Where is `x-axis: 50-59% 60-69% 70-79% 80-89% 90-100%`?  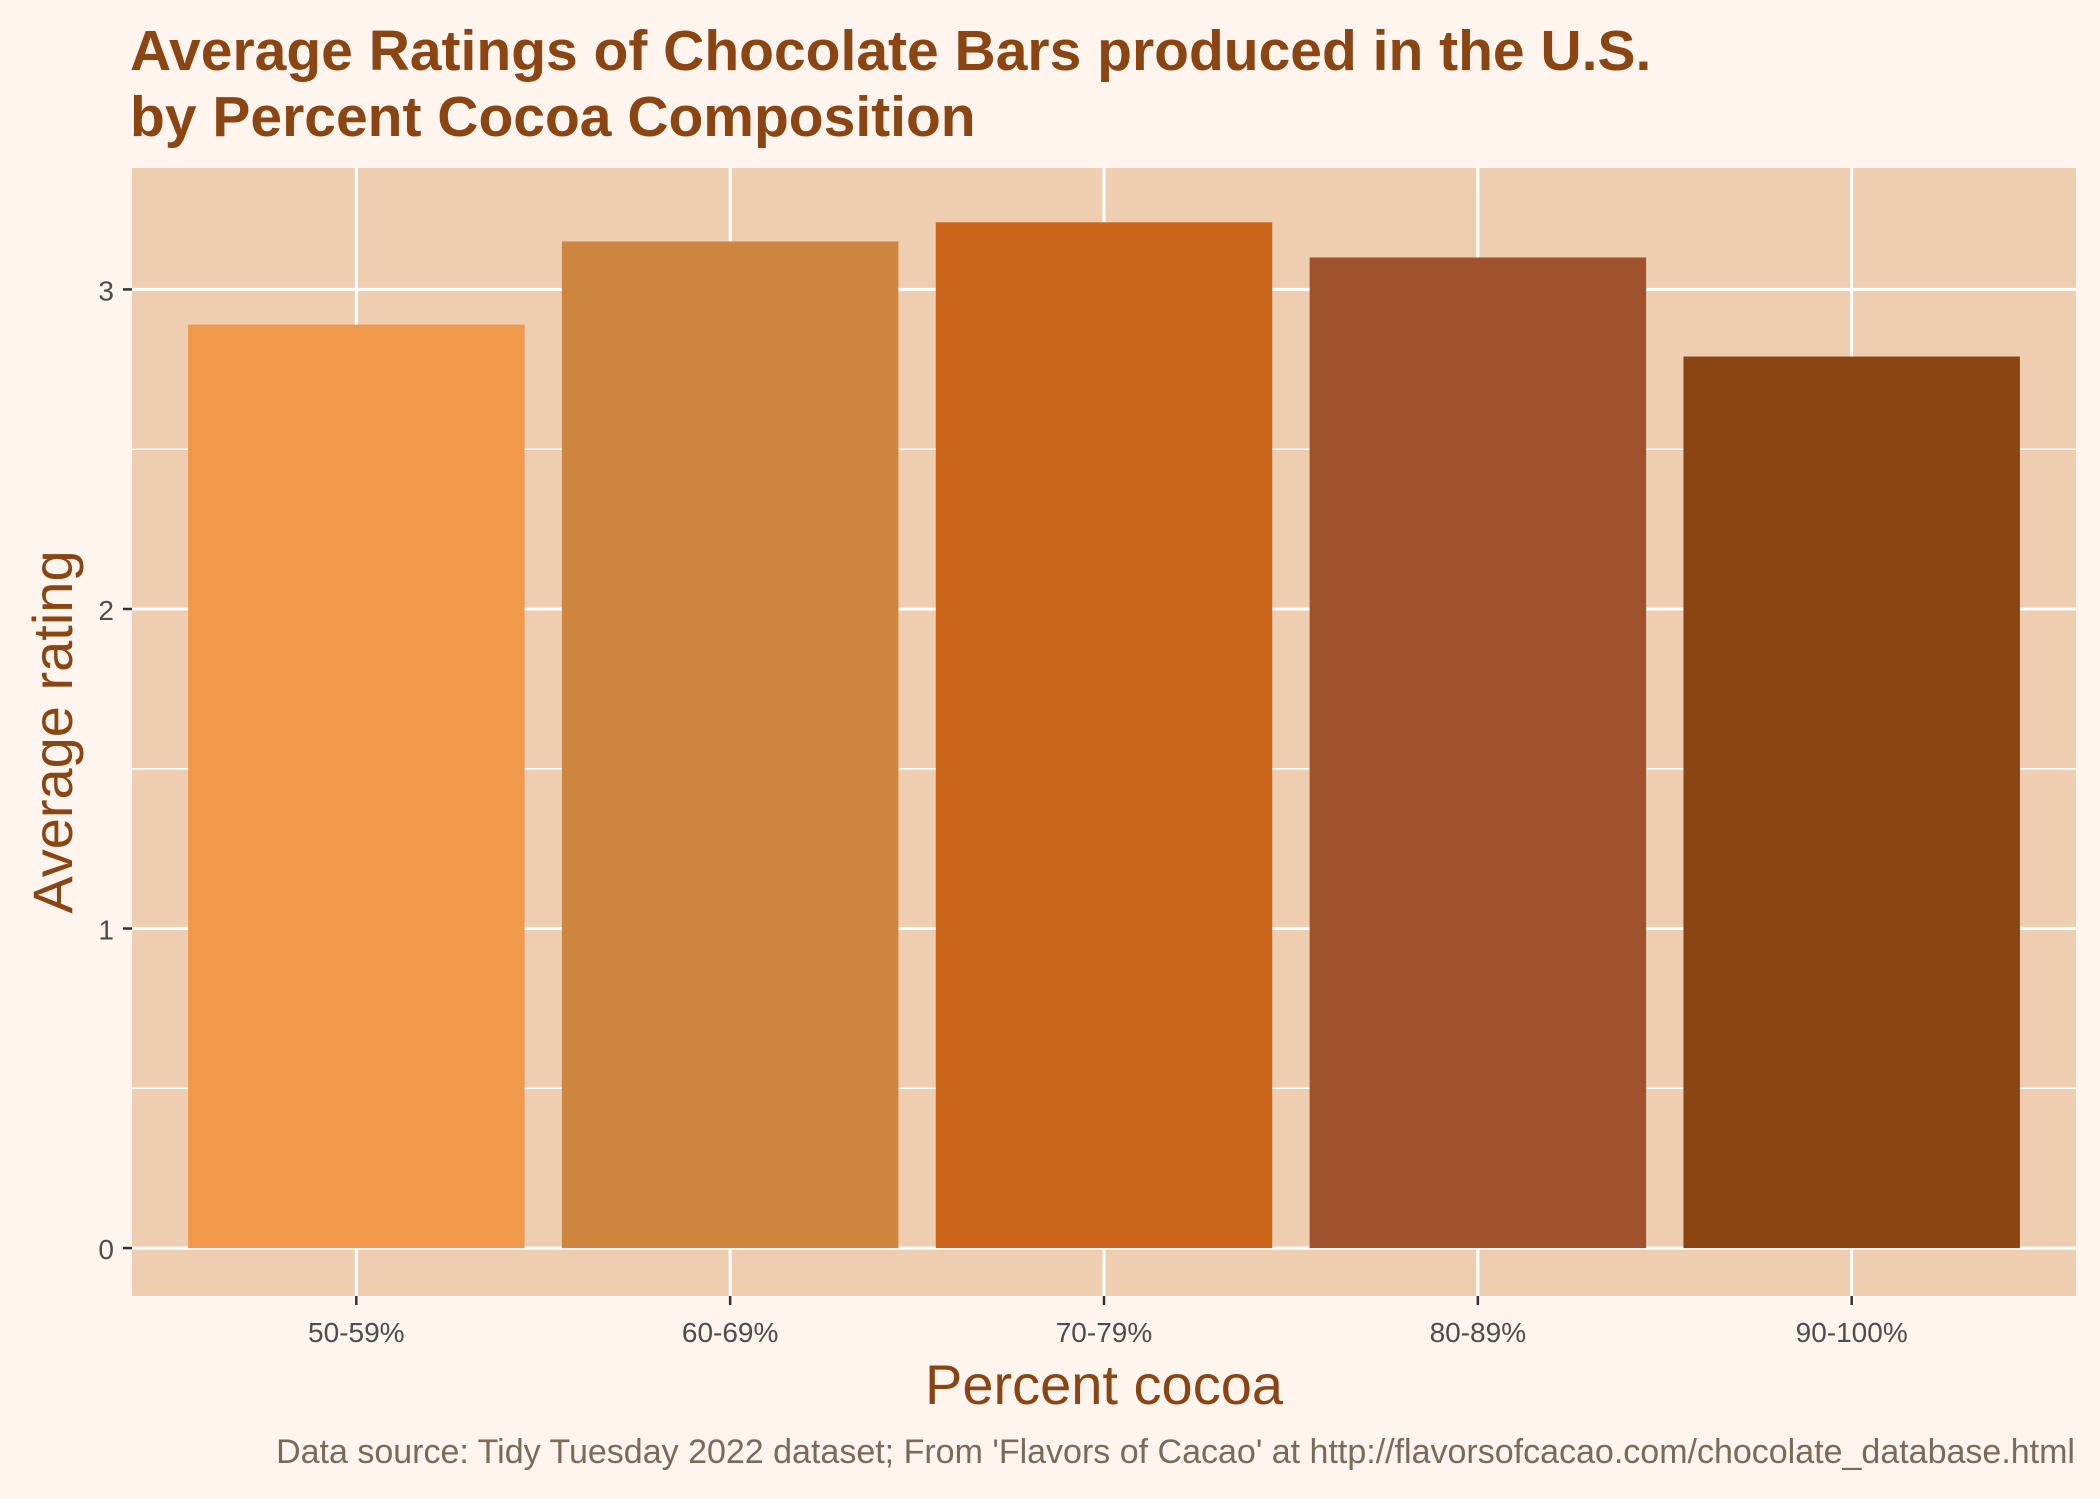
x-axis: 50-59% 60-69% 70-79% 80-89% 90-100% is located at coordinates (1108, 1322).